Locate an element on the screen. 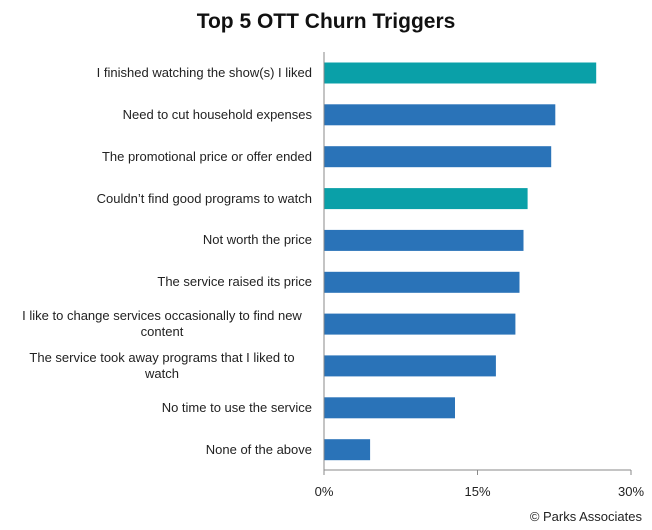 The height and width of the screenshot is (530, 652). category-label-3: The promotional price or offer ended is located at coordinates (206, 156).